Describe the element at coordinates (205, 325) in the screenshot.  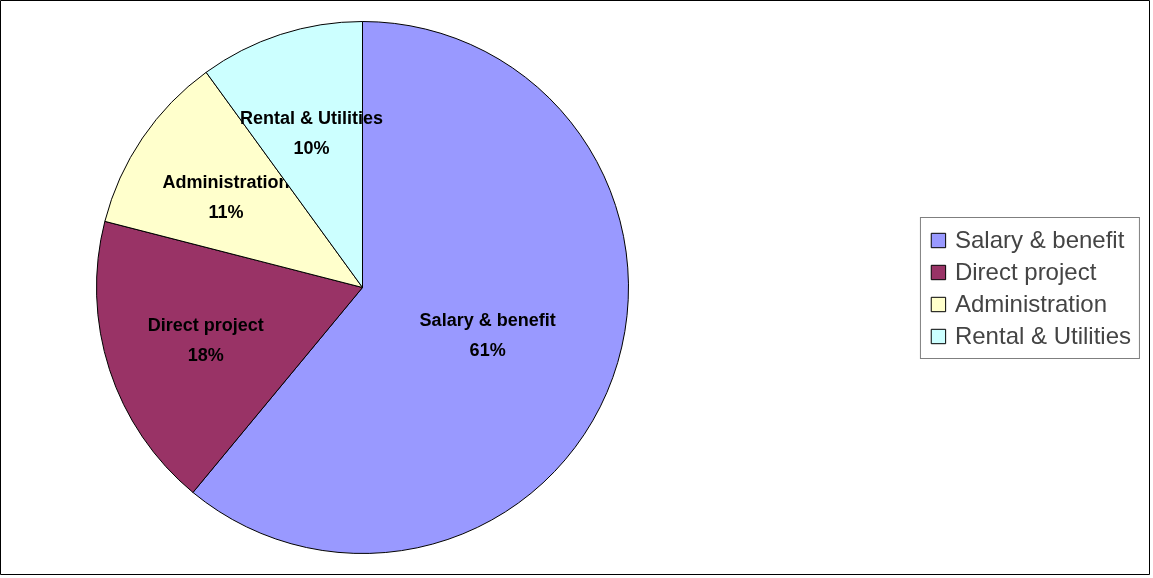
I see `slice-label: Direct project` at that location.